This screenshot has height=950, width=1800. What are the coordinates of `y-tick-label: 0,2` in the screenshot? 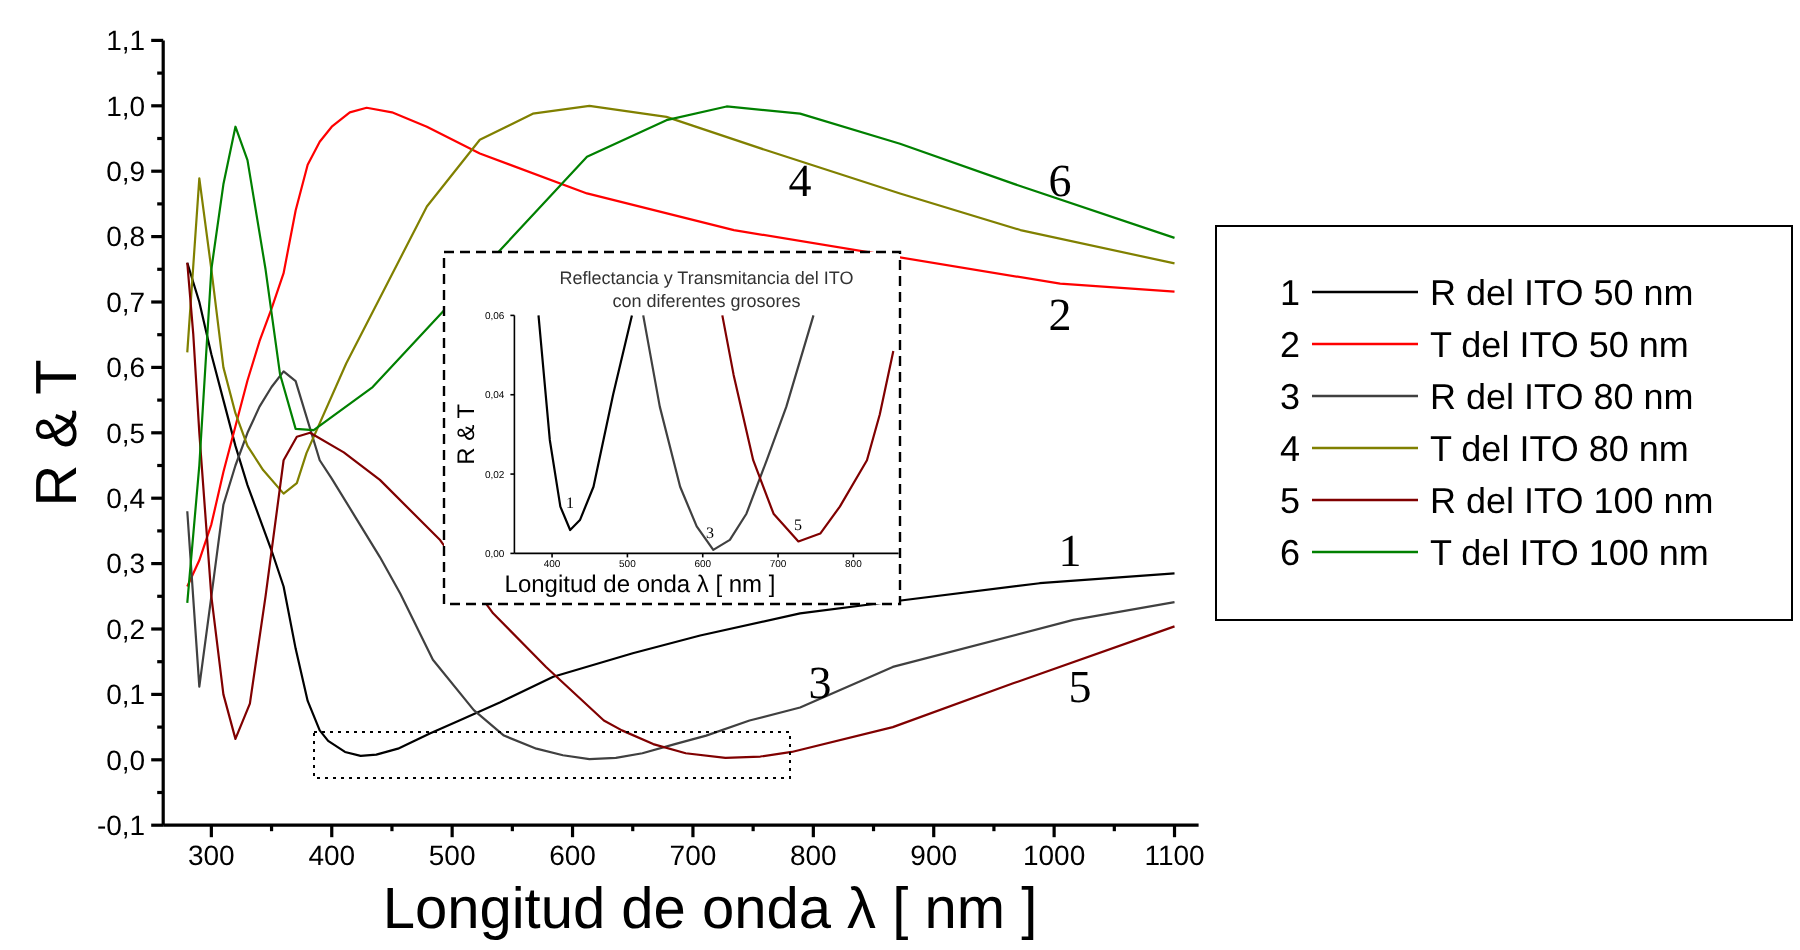 It's located at (126, 628).